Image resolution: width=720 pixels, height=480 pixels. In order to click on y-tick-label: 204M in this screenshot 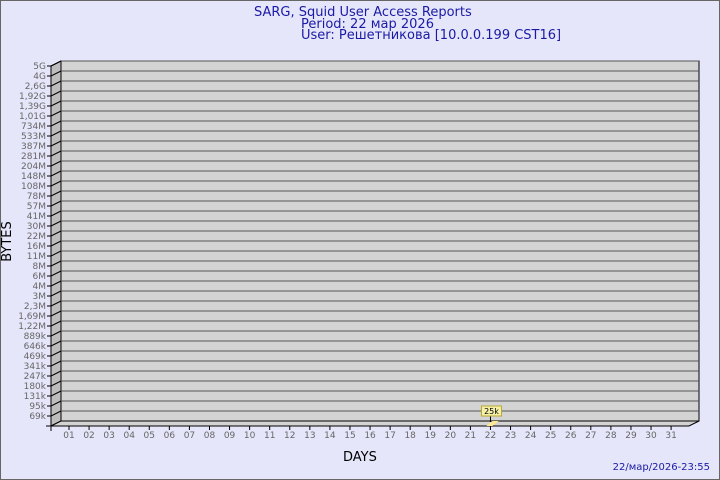, I will do `click(33, 167)`.